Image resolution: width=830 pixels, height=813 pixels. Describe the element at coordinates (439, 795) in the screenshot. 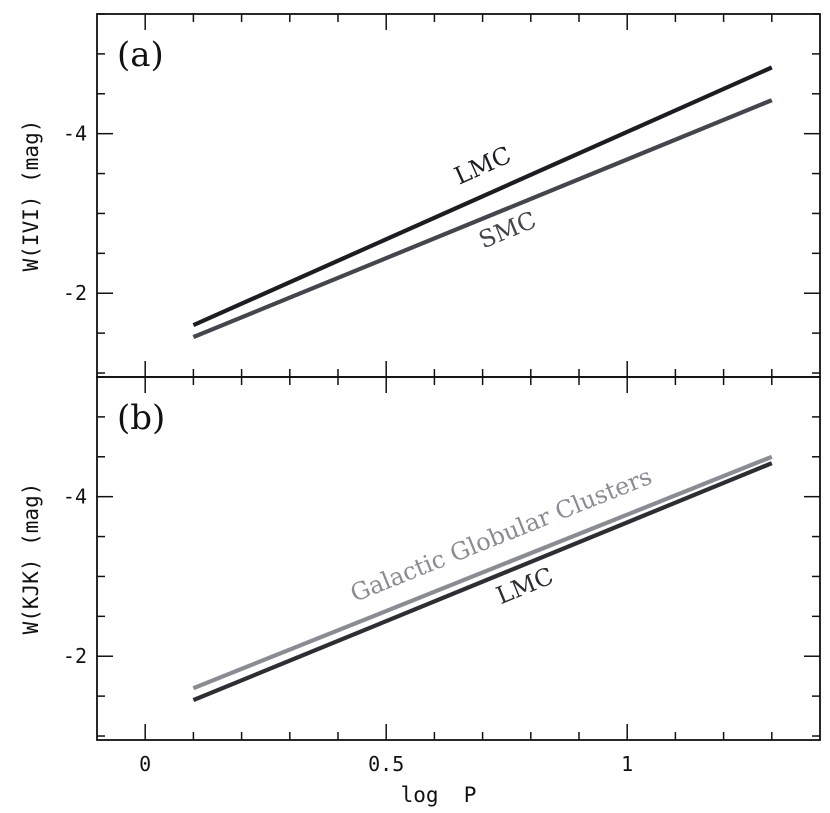

I see `x-axis-title: log P` at that location.